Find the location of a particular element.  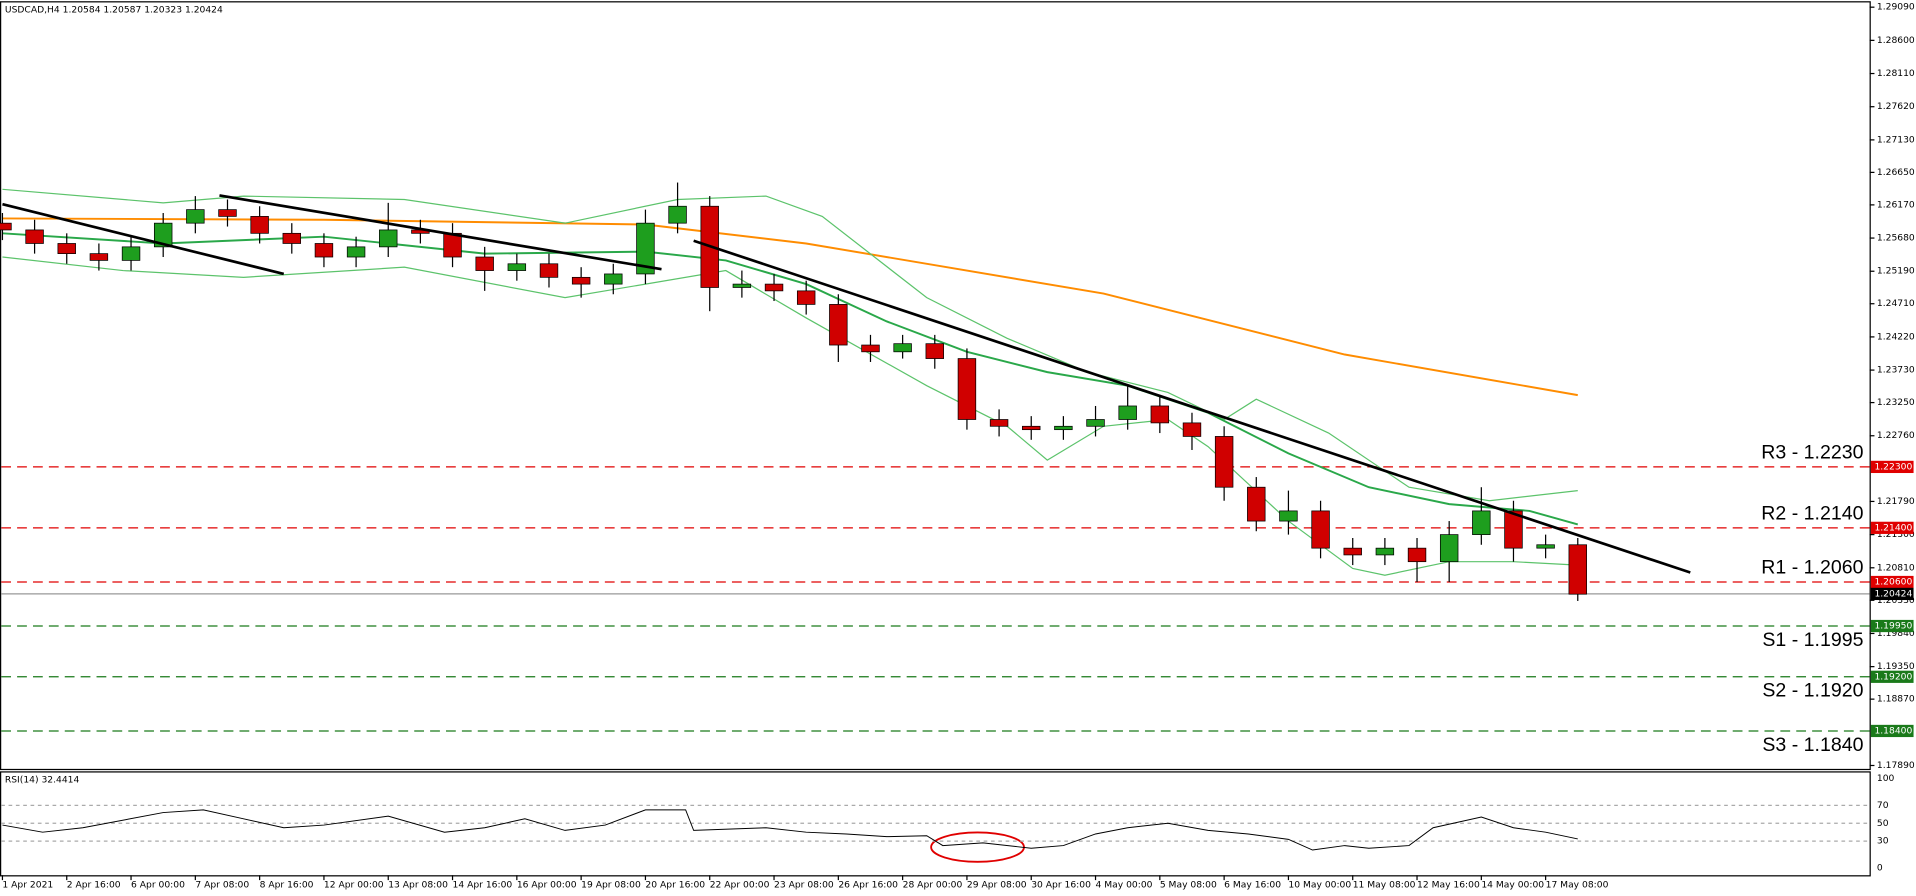

y-tick-label: 1.18870 is located at coordinates (1896, 699).